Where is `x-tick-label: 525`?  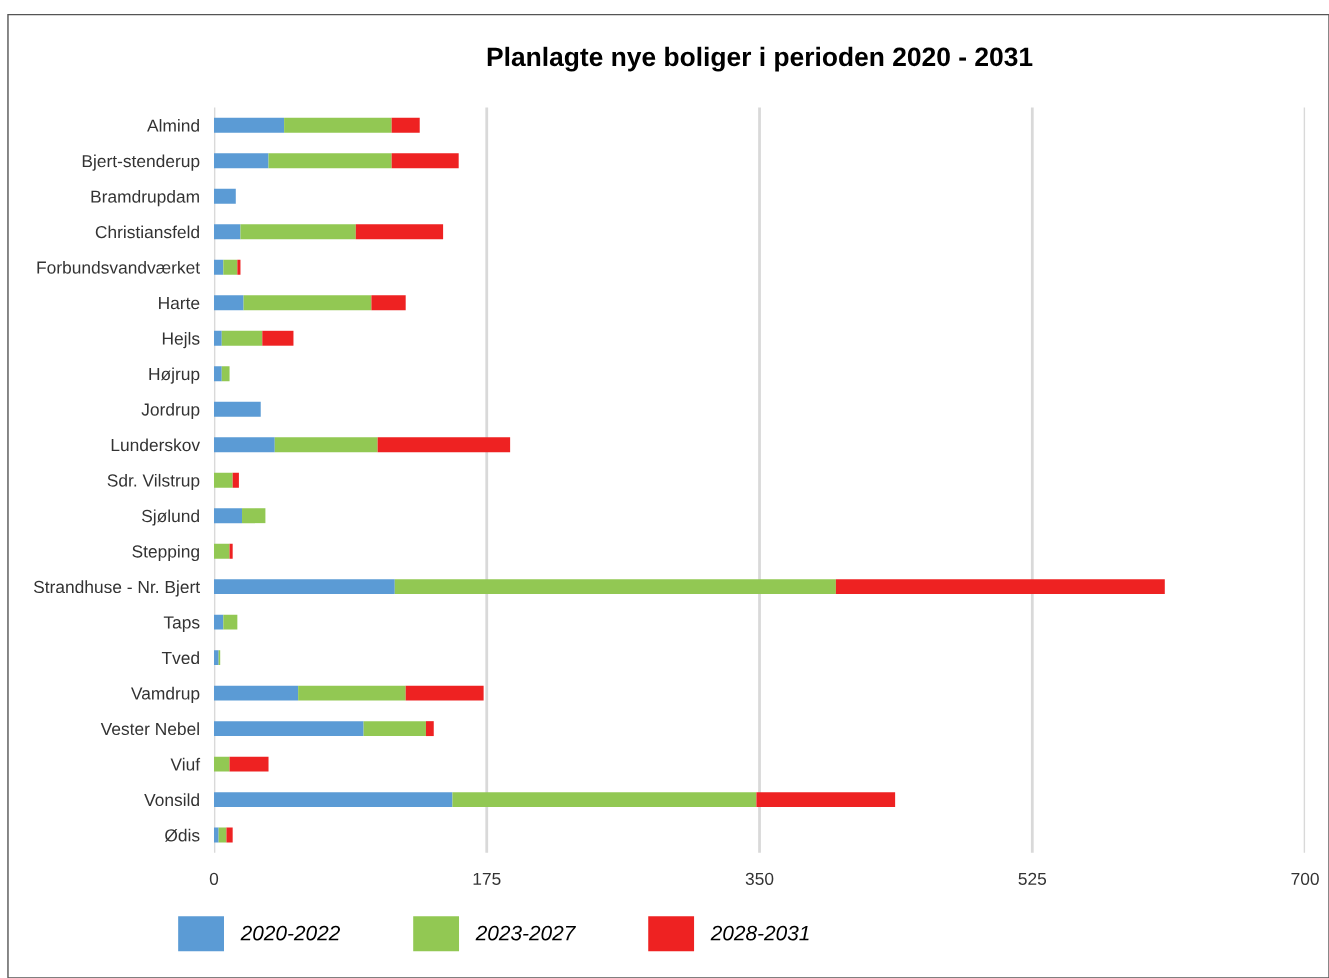 x-tick-label: 525 is located at coordinates (1032, 879).